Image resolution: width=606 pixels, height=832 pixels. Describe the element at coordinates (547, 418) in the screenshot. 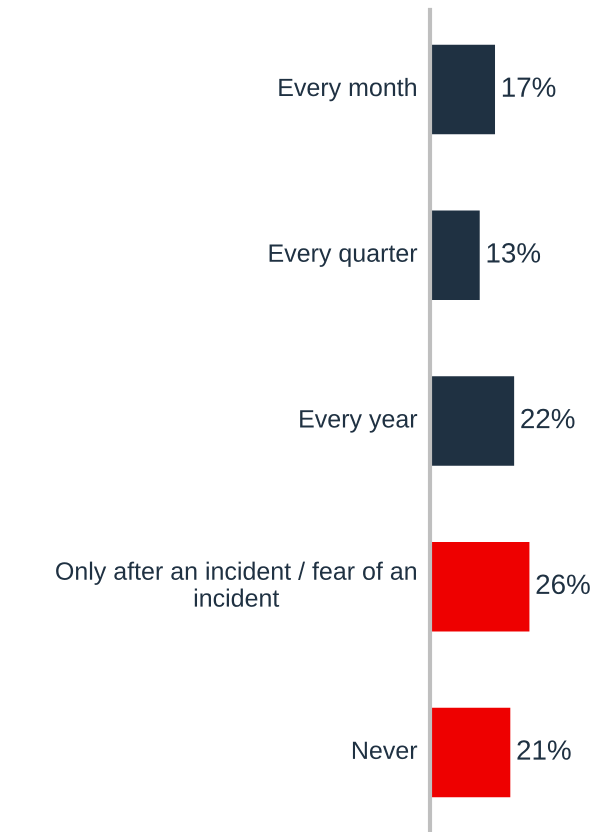

I see `data-label: 22%` at that location.